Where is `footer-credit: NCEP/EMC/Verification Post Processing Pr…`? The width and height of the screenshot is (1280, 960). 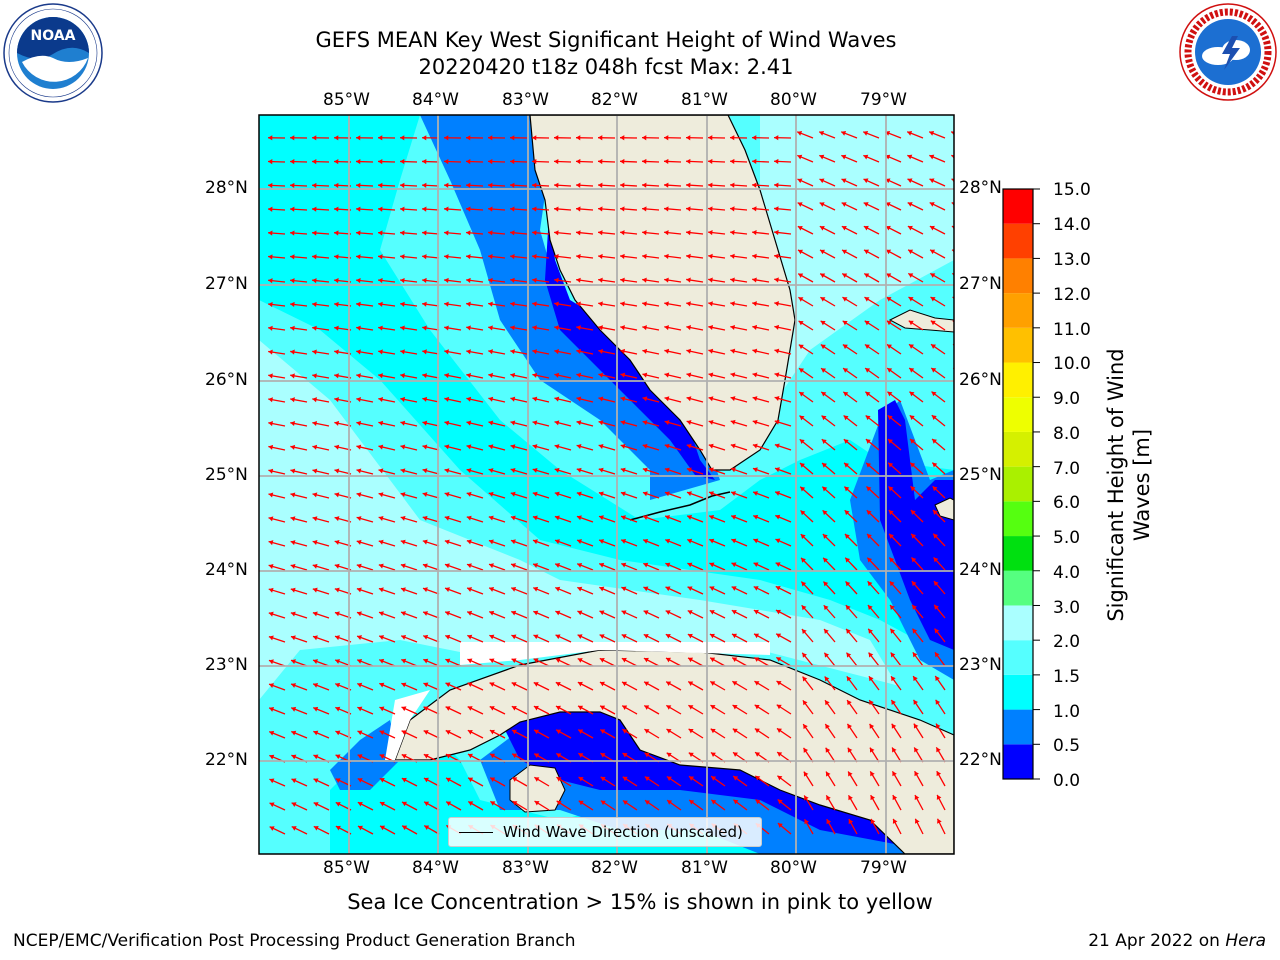 footer-credit: NCEP/EMC/Verification Post Processing Pr… is located at coordinates (294, 941).